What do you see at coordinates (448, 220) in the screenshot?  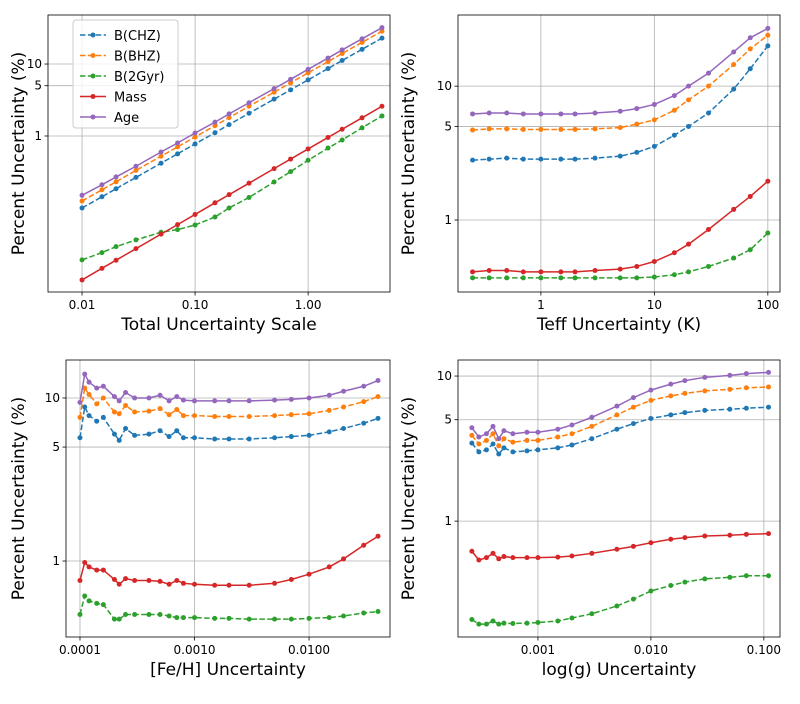 I see `y-tick-label: 1` at bounding box center [448, 220].